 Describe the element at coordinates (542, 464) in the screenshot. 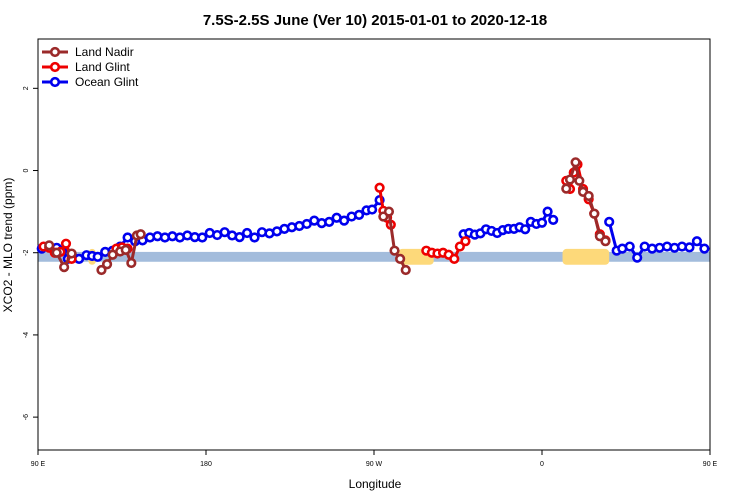

I see `x-tick-label: 0` at that location.